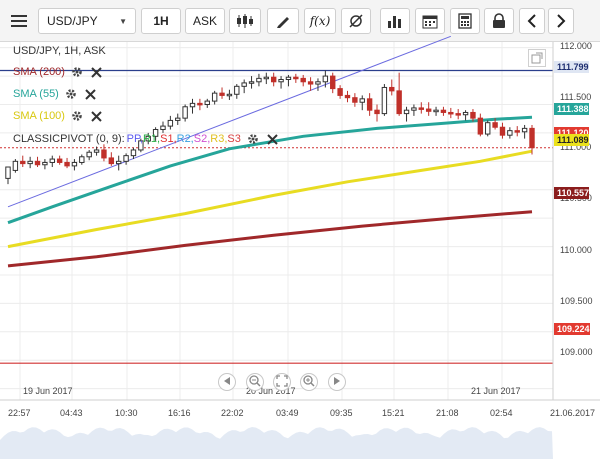 The image size is (600, 459). What do you see at coordinates (19, 21) in the screenshot?
I see `menu-button` at bounding box center [19, 21].